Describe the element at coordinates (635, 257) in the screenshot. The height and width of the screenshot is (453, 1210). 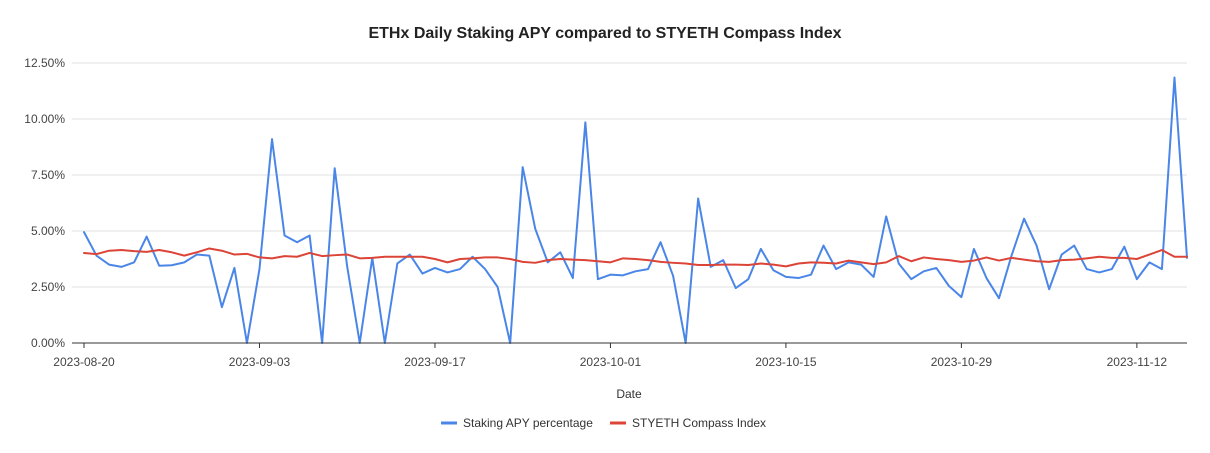
I see `series-line-styeth-compass` at that location.